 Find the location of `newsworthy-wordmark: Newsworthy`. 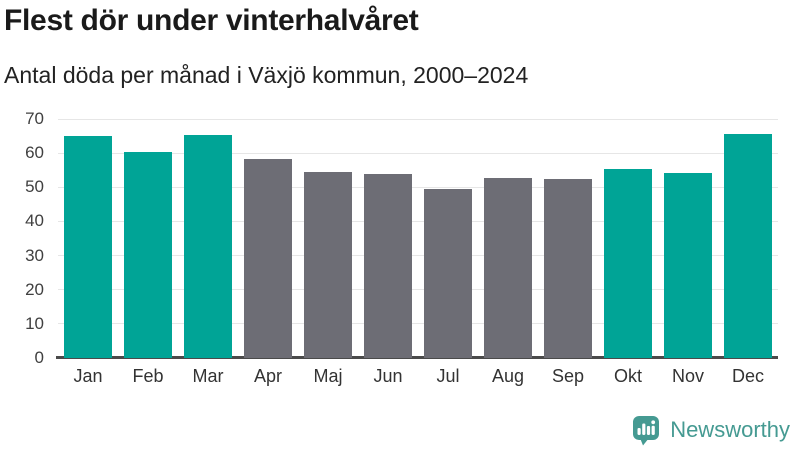

newsworthy-wordmark: Newsworthy is located at coordinates (730, 429).